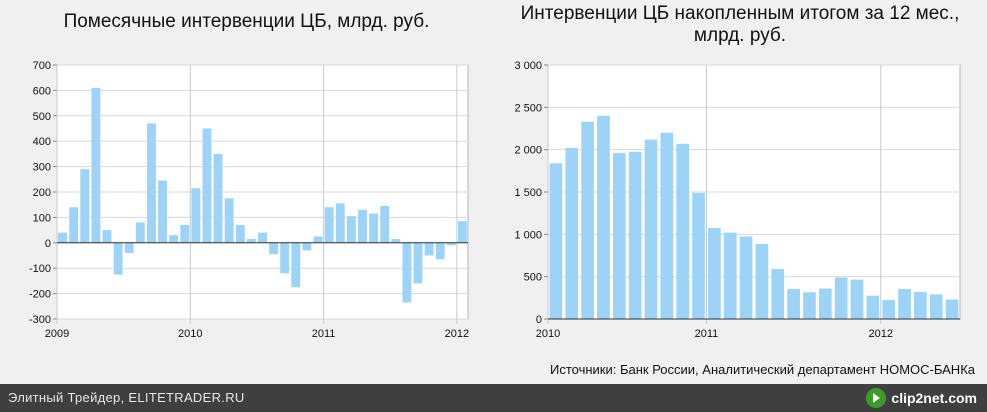  I want to click on cumulative-x-tick-label: 2011, so click(707, 334).